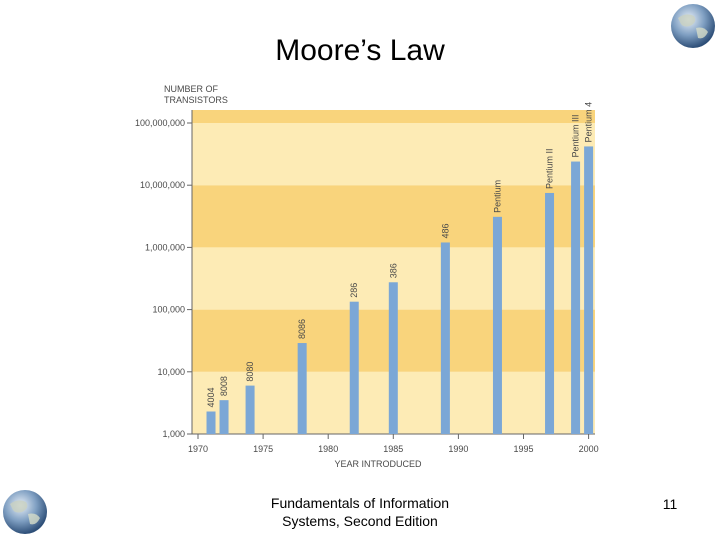 Image resolution: width=720 pixels, height=543 pixels. What do you see at coordinates (196, 100) in the screenshot?
I see `y-axis-label-line2: TRANSISTORS` at bounding box center [196, 100].